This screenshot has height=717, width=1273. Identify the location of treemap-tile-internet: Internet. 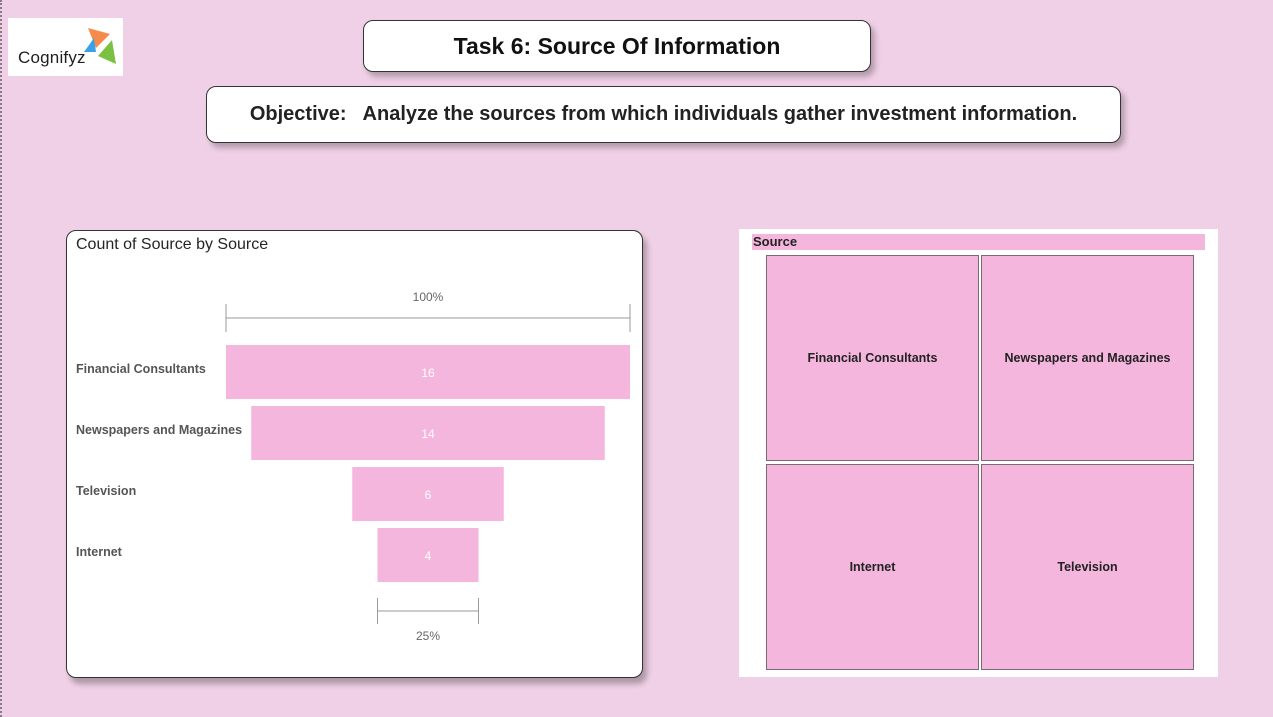
(872, 567).